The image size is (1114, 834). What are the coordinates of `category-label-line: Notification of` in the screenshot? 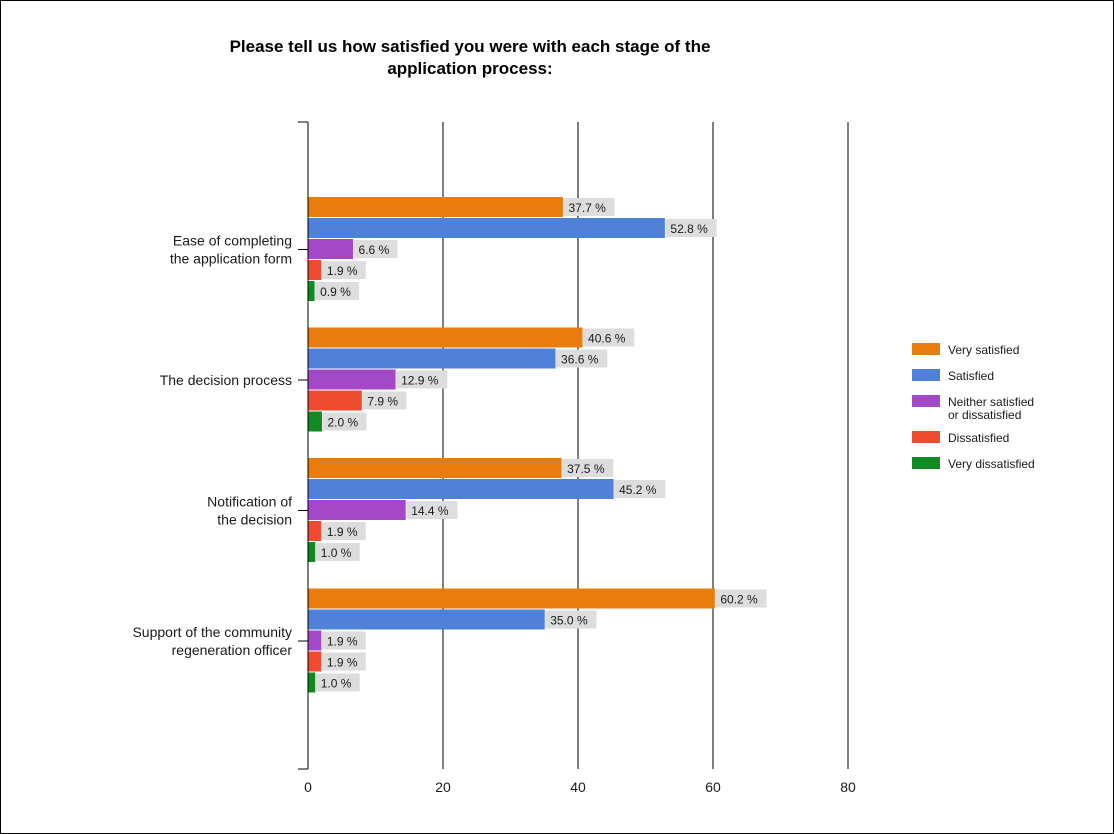 It's located at (249, 502).